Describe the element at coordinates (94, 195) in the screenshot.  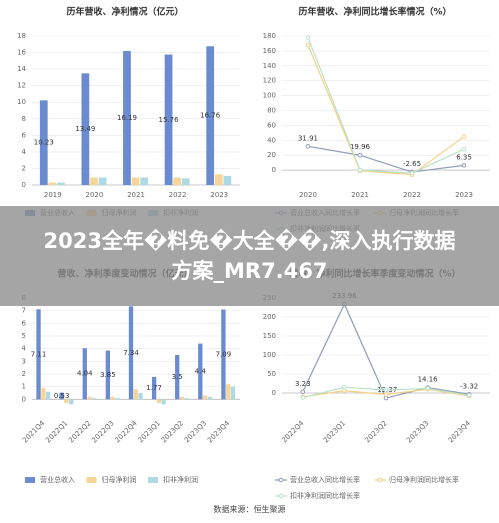
I see `x-tick-label: 2020` at that location.